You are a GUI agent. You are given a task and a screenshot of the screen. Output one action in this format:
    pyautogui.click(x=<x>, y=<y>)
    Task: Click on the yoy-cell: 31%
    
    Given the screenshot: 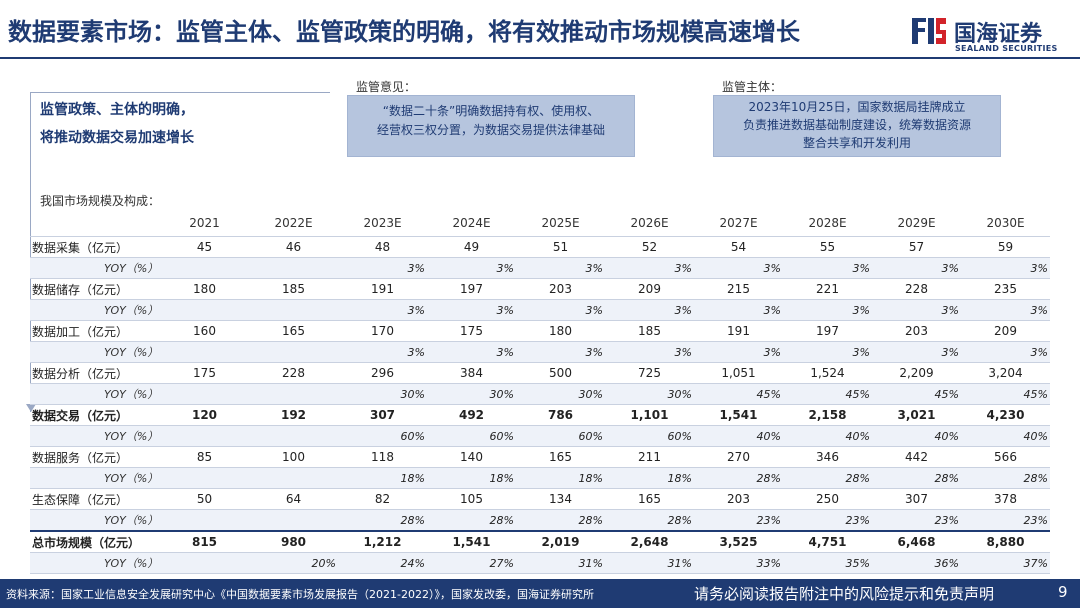 What is the action you would take?
    pyautogui.click(x=560, y=563)
    